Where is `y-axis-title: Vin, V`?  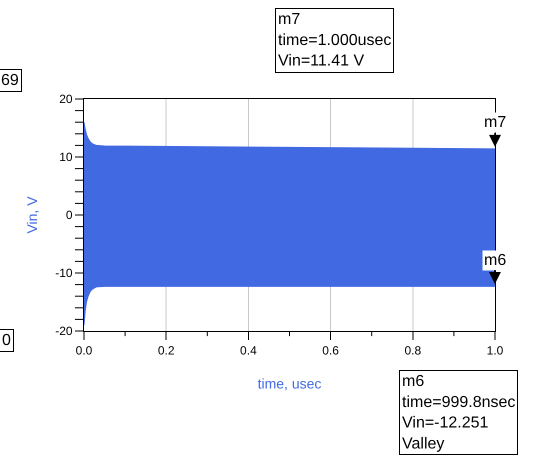
y-axis-title: Vin, V is located at coordinates (32, 215).